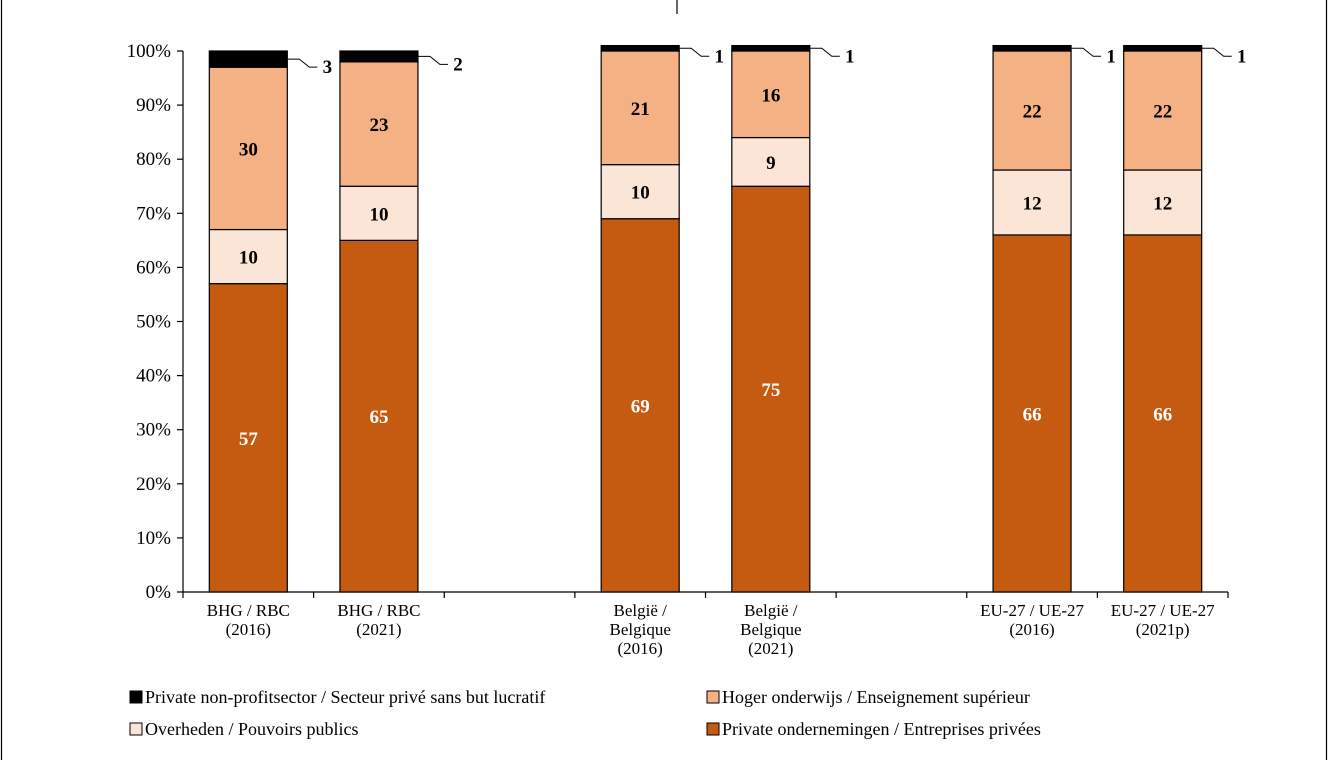 The image size is (1328, 760). What do you see at coordinates (378, 125) in the screenshot?
I see `data-label: 23` at bounding box center [378, 125].